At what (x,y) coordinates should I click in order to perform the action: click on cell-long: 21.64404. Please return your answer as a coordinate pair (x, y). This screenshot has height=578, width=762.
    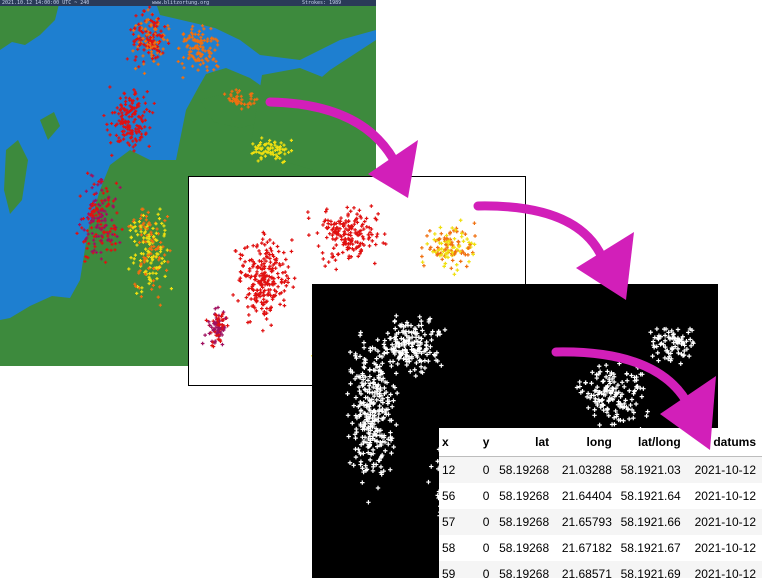
    Looking at the image, I should click on (586, 496).